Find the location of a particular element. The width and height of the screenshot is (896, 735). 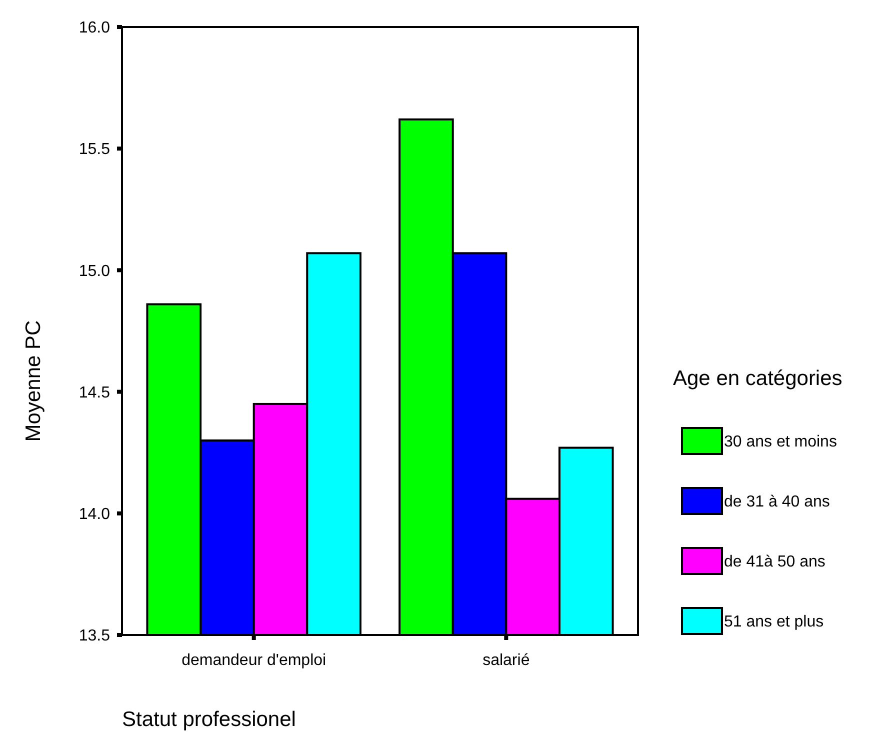

x-axis-title: Statut professionel is located at coordinates (209, 719).